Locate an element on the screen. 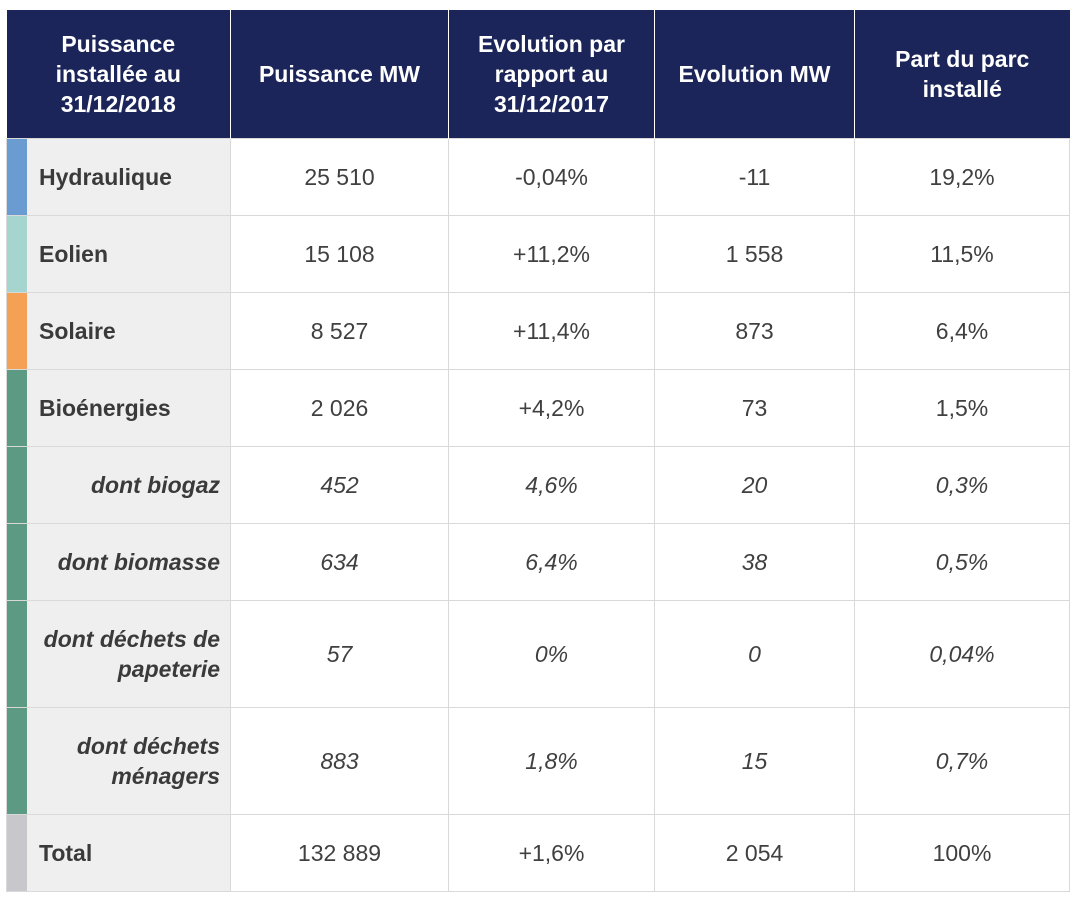  cell-power-mw: 883 is located at coordinates (339, 761).